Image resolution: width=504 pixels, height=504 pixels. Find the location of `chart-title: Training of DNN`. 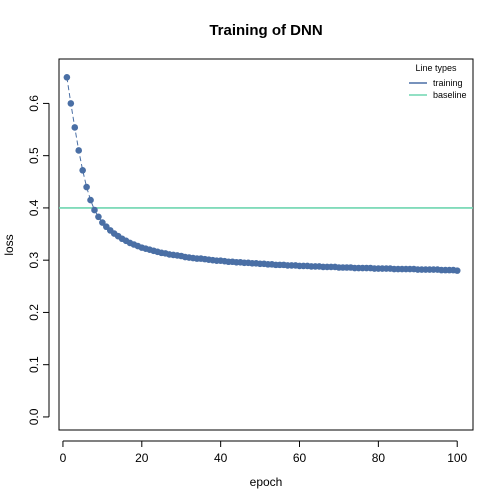

chart-title: Training of DNN is located at coordinates (265, 30).